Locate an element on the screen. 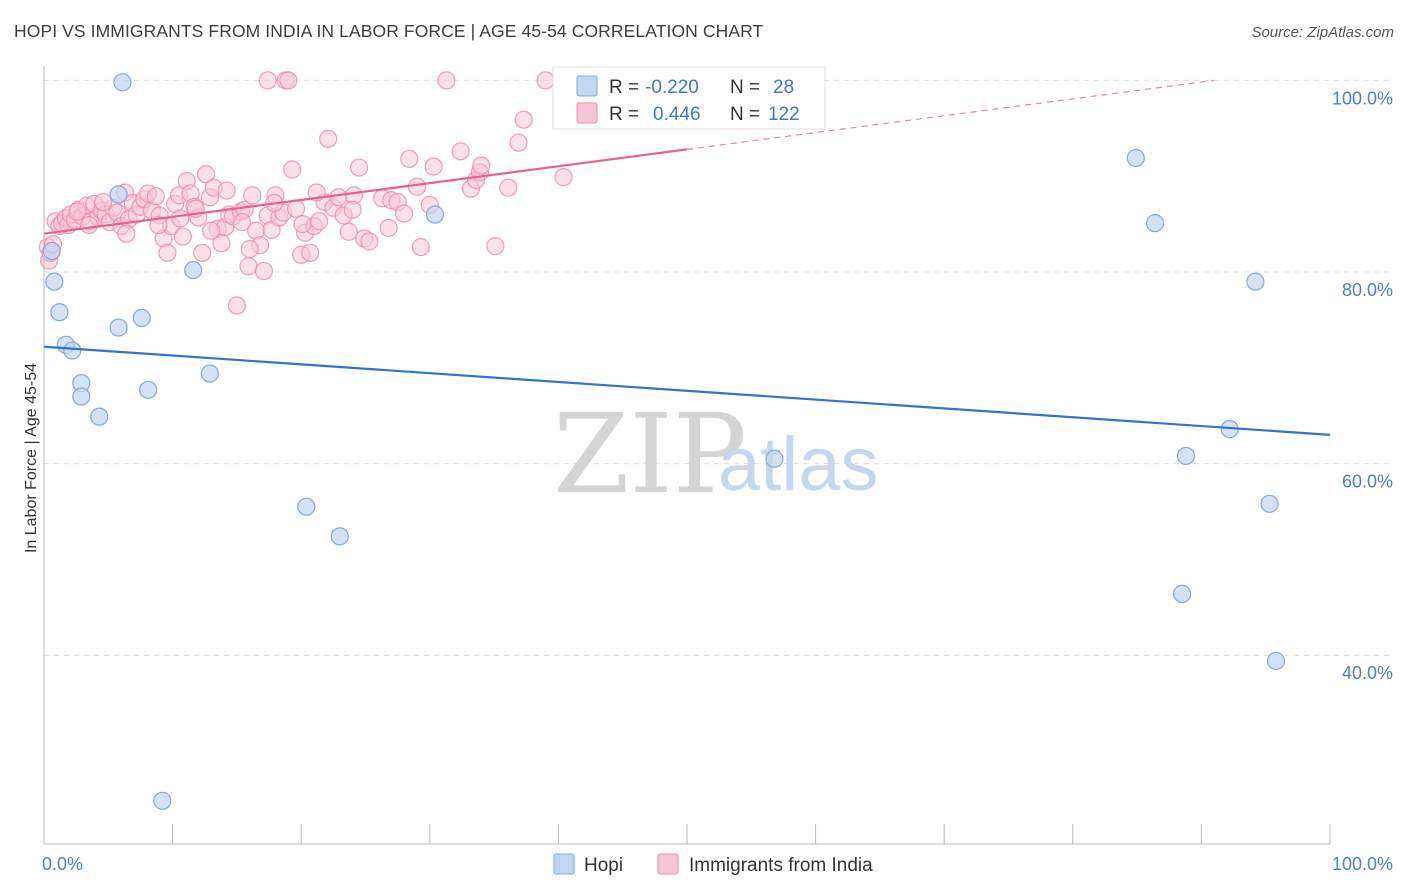 This screenshot has width=1406, height=892. bottom-legend: Hopi Immigrants from India is located at coordinates (713, 864).